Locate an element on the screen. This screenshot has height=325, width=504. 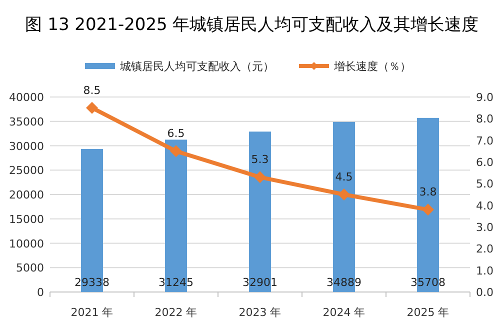
y2-tick-label: 3.0 is located at coordinates (485, 227).